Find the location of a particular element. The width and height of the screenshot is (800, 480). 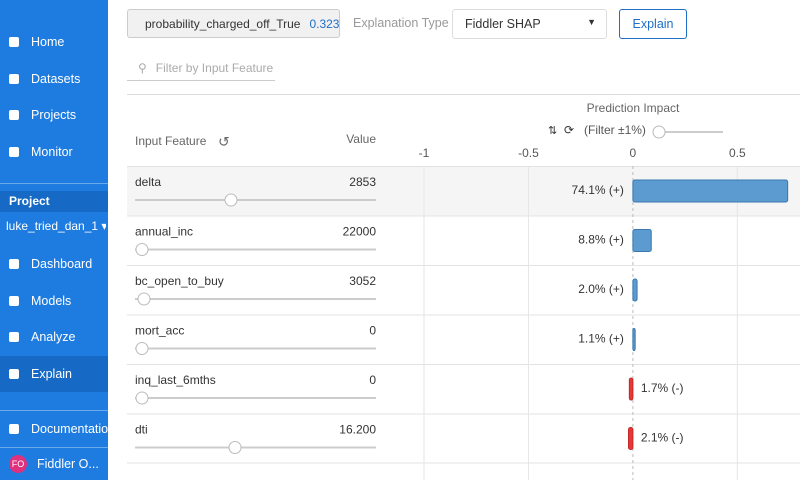

nav-text: Datasets is located at coordinates (56, 78).